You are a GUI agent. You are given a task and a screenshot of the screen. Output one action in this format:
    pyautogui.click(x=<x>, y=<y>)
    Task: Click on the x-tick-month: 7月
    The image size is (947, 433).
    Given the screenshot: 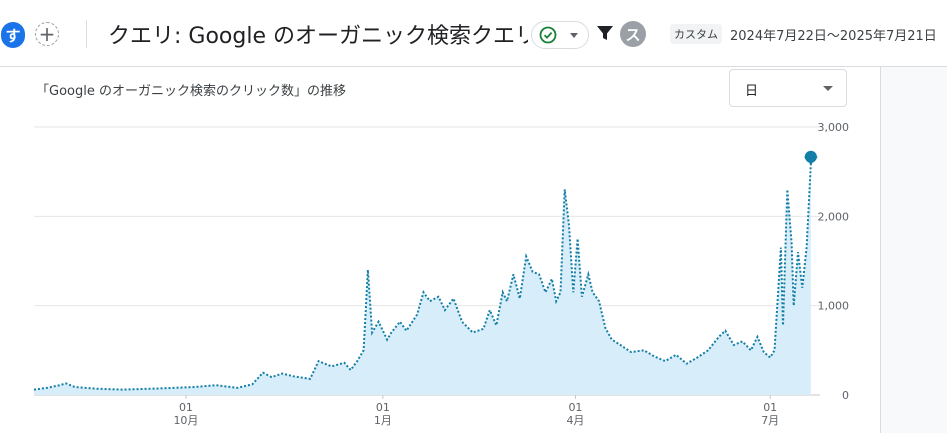 What is the action you would take?
    pyautogui.click(x=770, y=420)
    